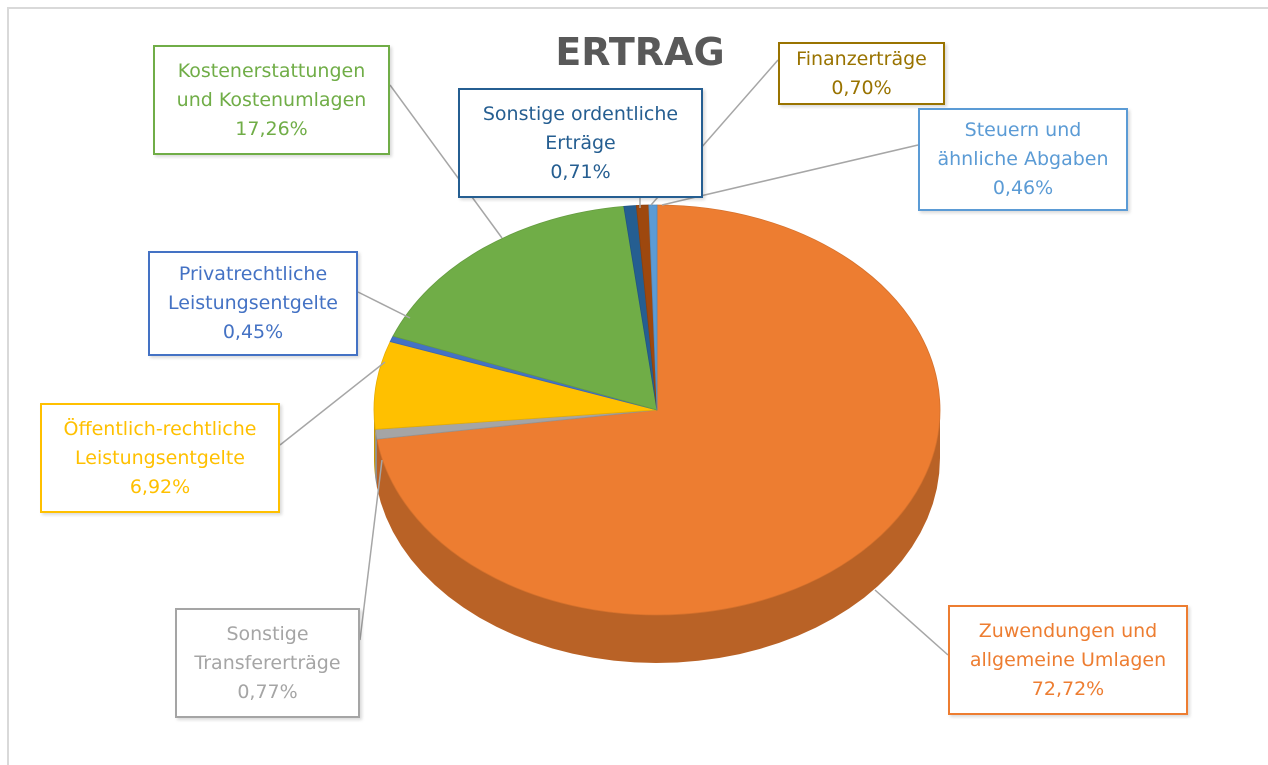 This screenshot has width=1268, height=765. I want to click on data-label: Finanzerträge 0,70%, so click(861, 73).